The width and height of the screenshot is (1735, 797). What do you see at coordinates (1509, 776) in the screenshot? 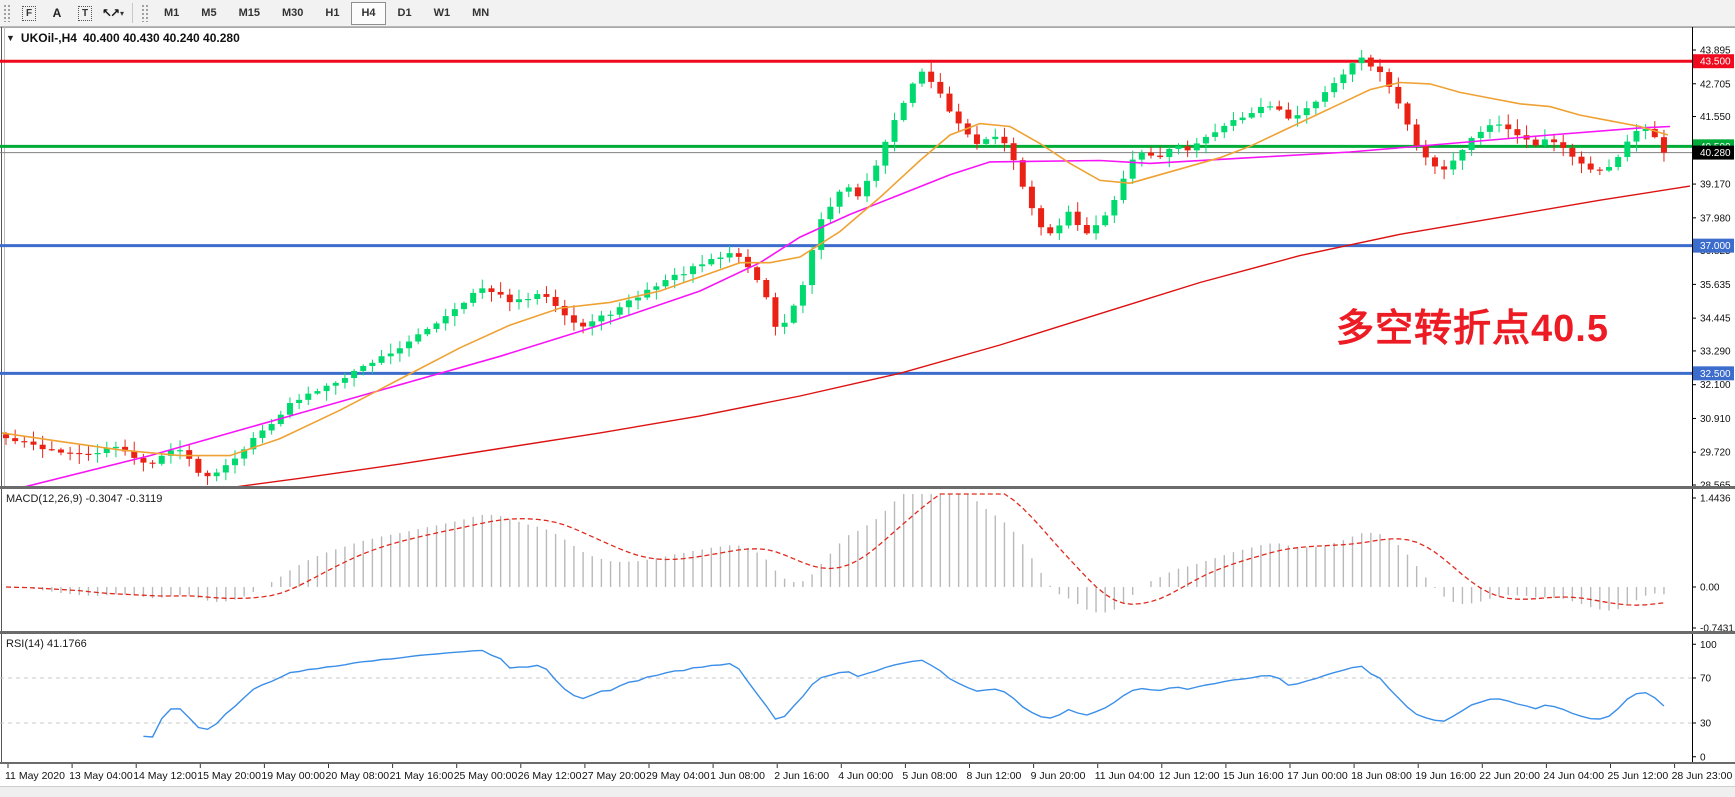
I see `svg-text: 22 Jun 20:00` at bounding box center [1509, 776].